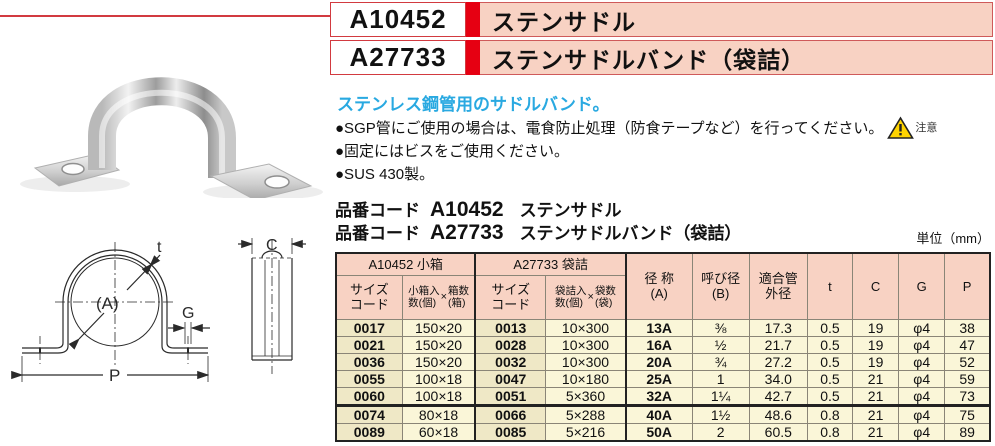 The height and width of the screenshot is (446, 995). Describe the element at coordinates (778, 361) in the screenshot. I see `cell-pipe-od: 27.2` at that location.